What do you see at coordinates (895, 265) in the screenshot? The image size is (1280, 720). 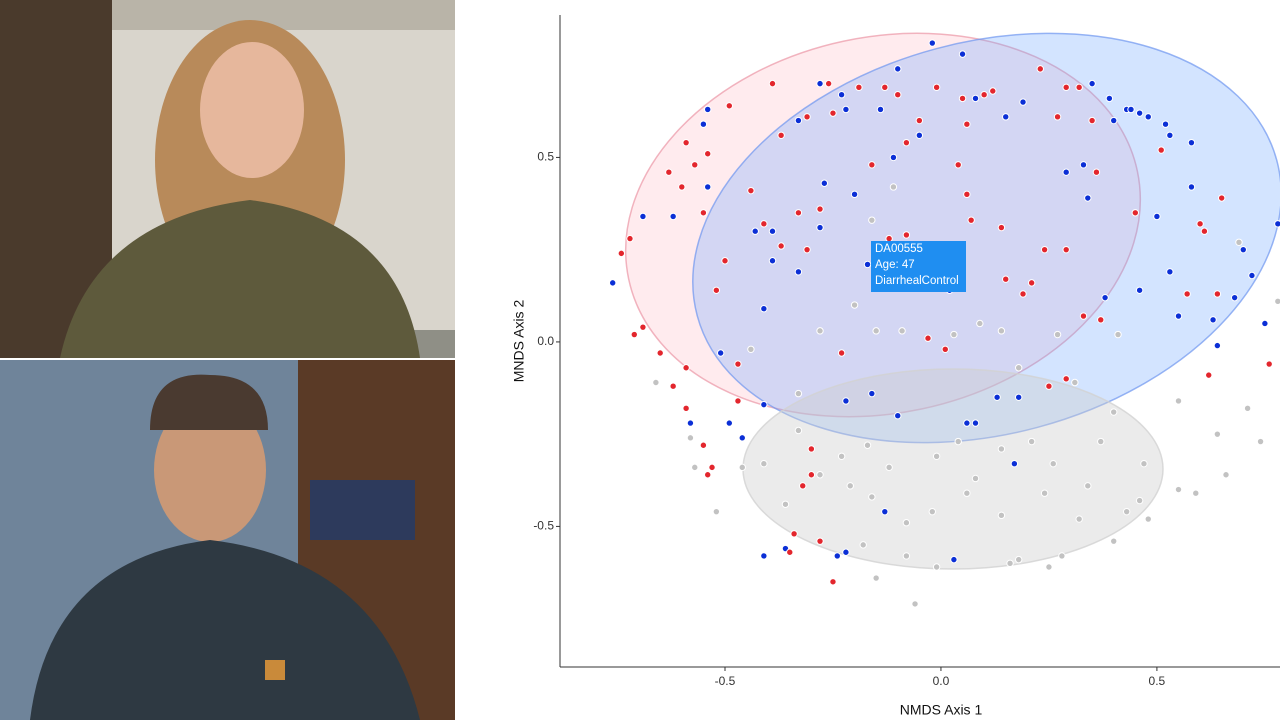 I see `tooltip-line: Age: 47` at bounding box center [895, 265].